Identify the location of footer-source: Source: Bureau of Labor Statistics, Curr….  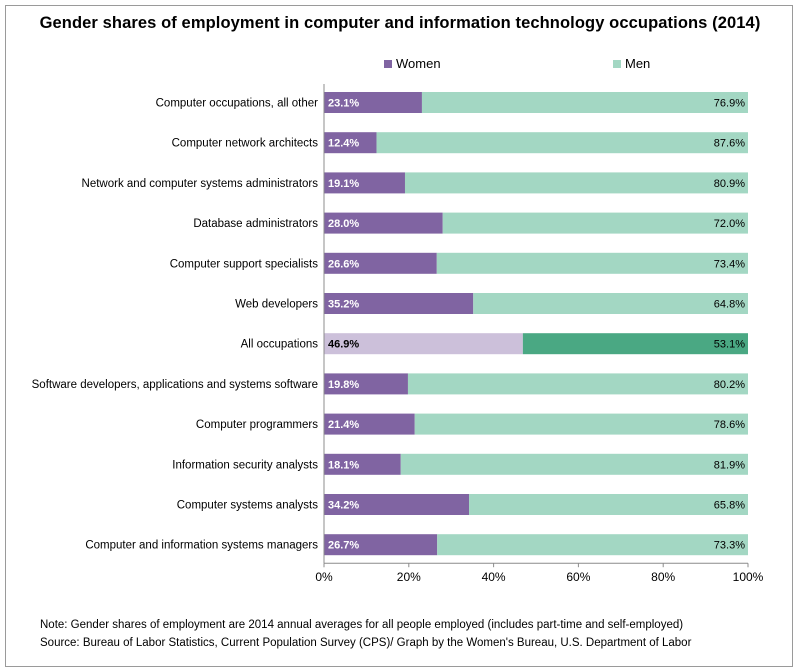
(366, 643).